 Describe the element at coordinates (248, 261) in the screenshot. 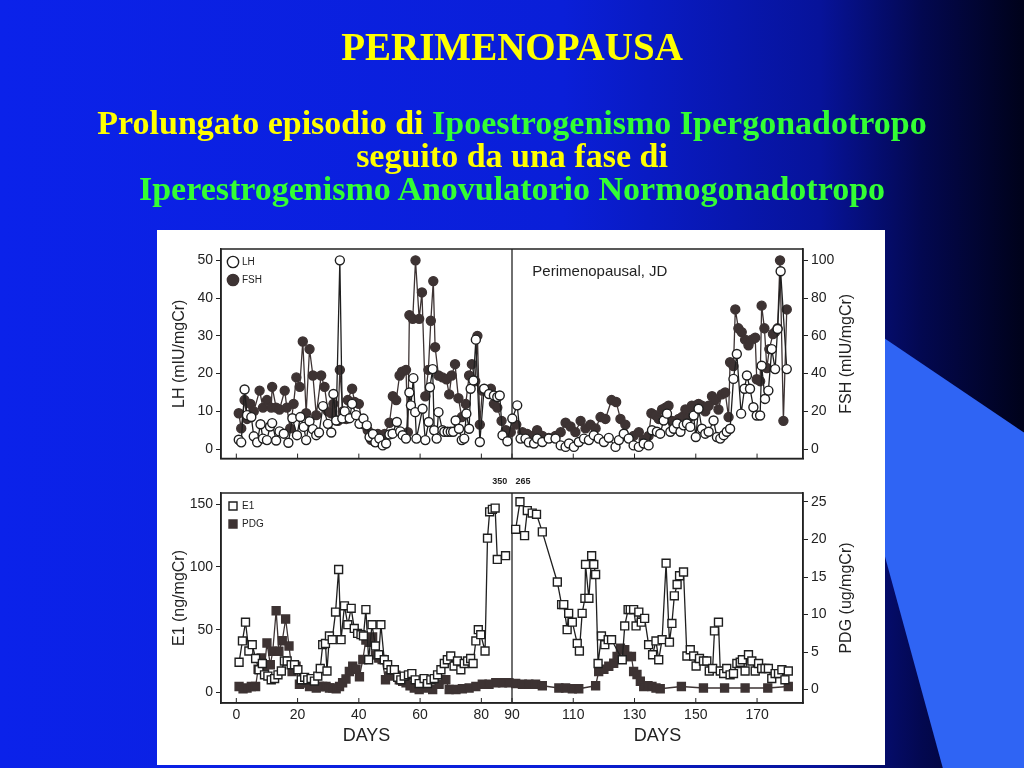

I see `legend-label: LH` at that location.